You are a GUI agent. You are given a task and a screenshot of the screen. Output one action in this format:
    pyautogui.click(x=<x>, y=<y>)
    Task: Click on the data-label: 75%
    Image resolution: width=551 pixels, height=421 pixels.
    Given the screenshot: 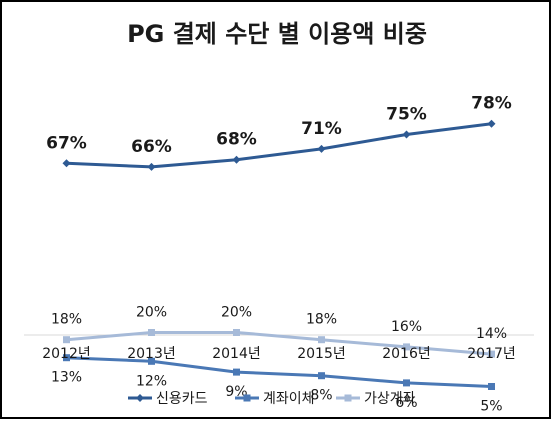 What is the action you would take?
    pyautogui.click(x=406, y=115)
    